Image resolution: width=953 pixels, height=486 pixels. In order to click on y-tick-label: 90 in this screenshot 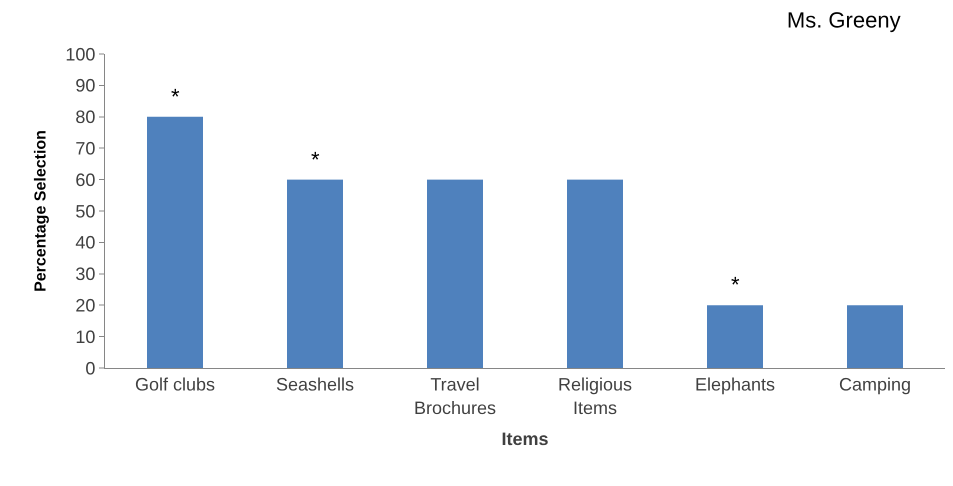, I will do `click(85, 86)`.